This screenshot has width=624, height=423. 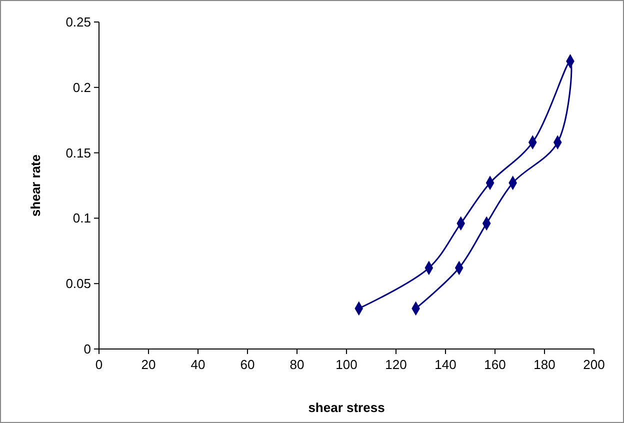 I want to click on x-tick-label: 0, so click(x=99, y=364).